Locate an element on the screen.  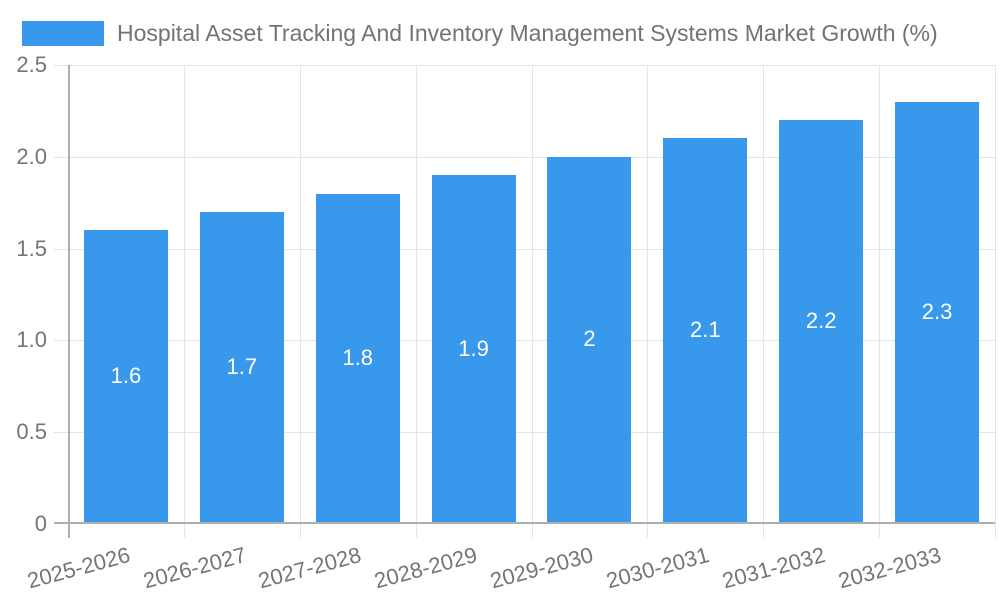
y-axis-tick-label: 0 is located at coordinates (40, 523).